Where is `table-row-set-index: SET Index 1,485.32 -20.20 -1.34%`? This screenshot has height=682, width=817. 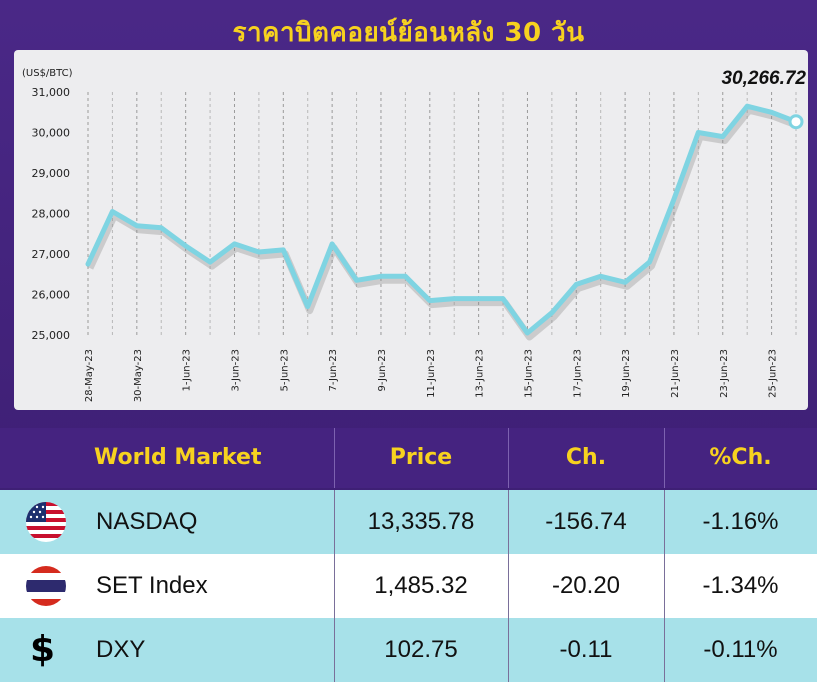 table-row-set-index: SET Index 1,485.32 -20.20 -1.34% is located at coordinates (408, 586).